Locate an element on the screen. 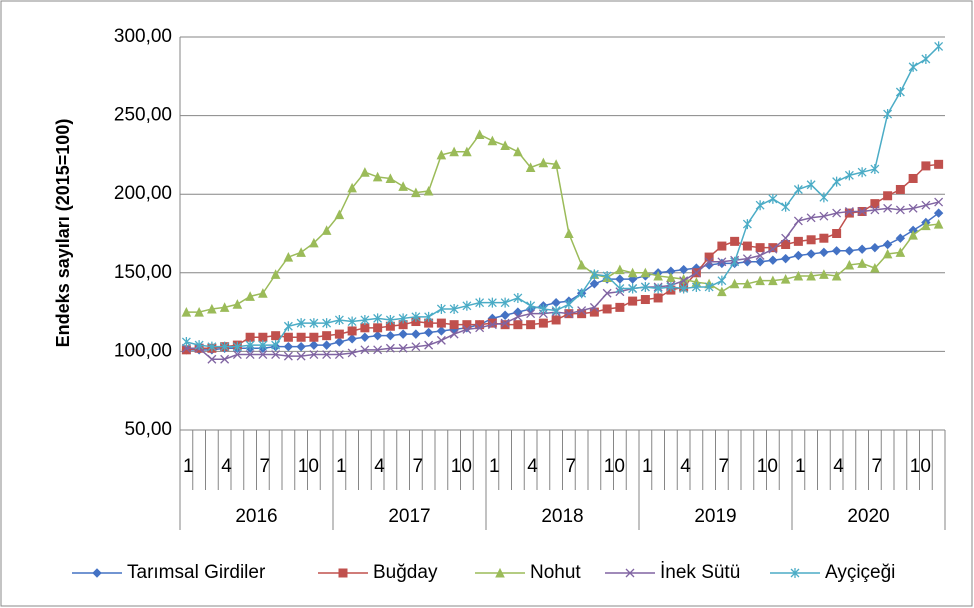 The width and height of the screenshot is (974, 608). x-tick-label: 4 is located at coordinates (532, 466).